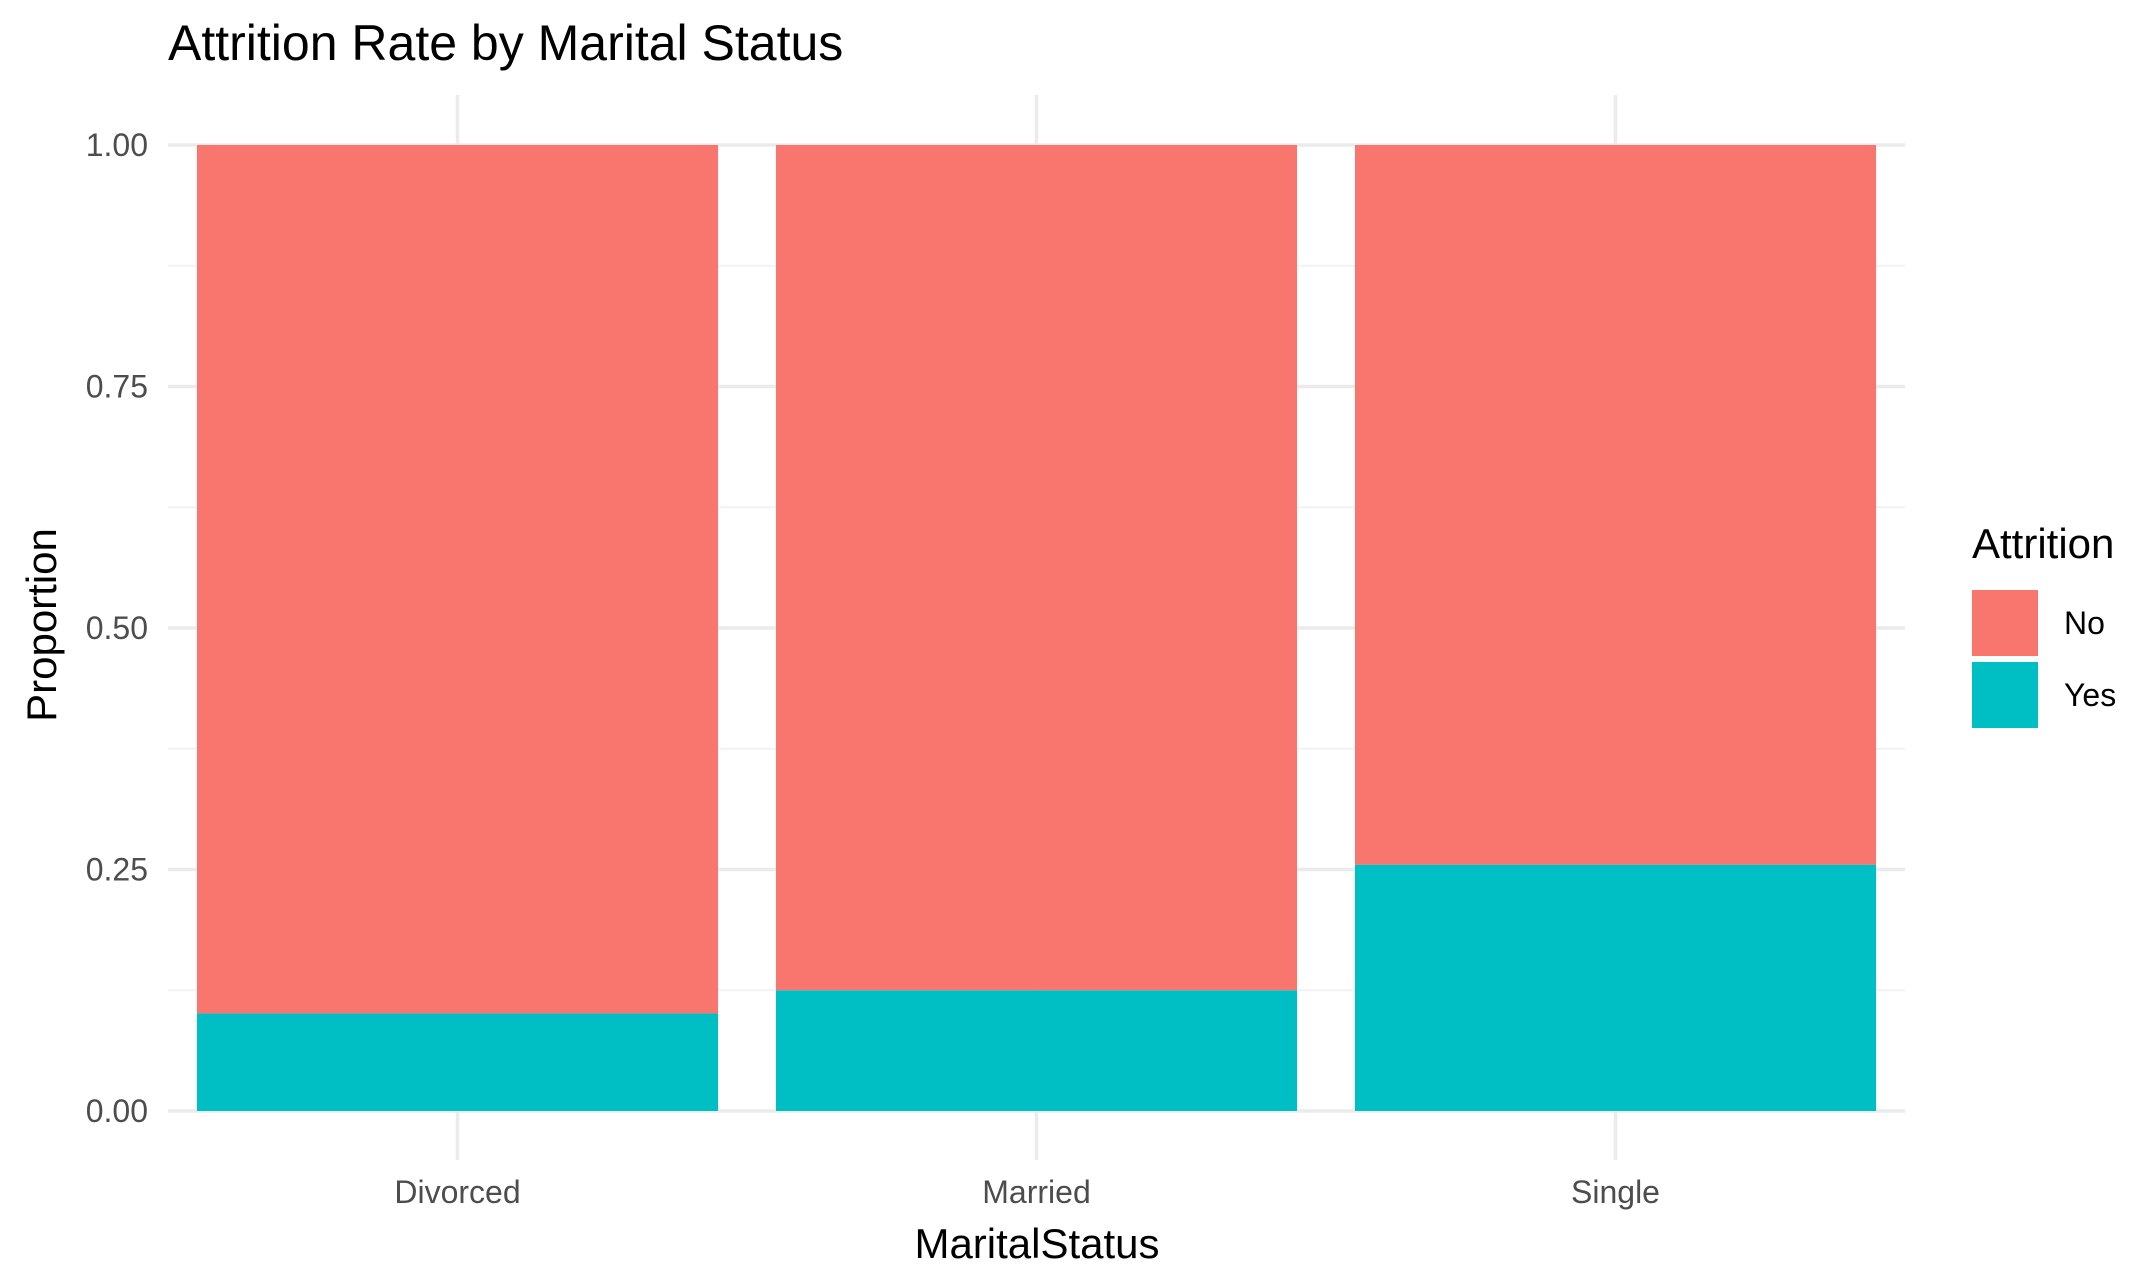 The height and width of the screenshot is (1277, 2155). What do you see at coordinates (2044, 624) in the screenshot?
I see `legend: Attrition No Yes` at bounding box center [2044, 624].